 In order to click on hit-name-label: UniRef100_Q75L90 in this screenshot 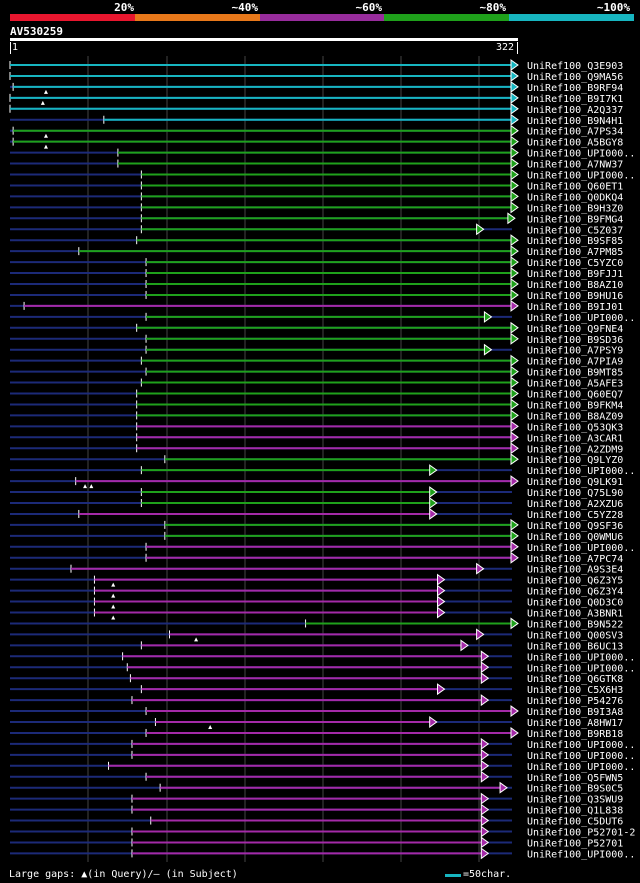, I will do `click(575, 493)`.